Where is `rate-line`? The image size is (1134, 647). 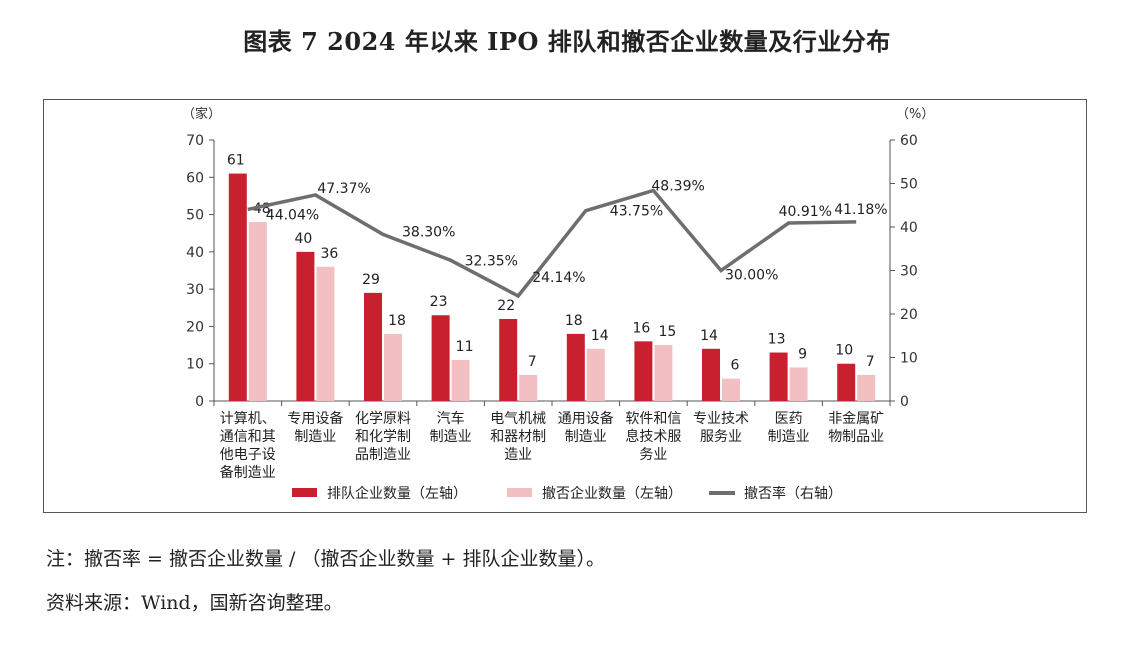 rate-line is located at coordinates (552, 243).